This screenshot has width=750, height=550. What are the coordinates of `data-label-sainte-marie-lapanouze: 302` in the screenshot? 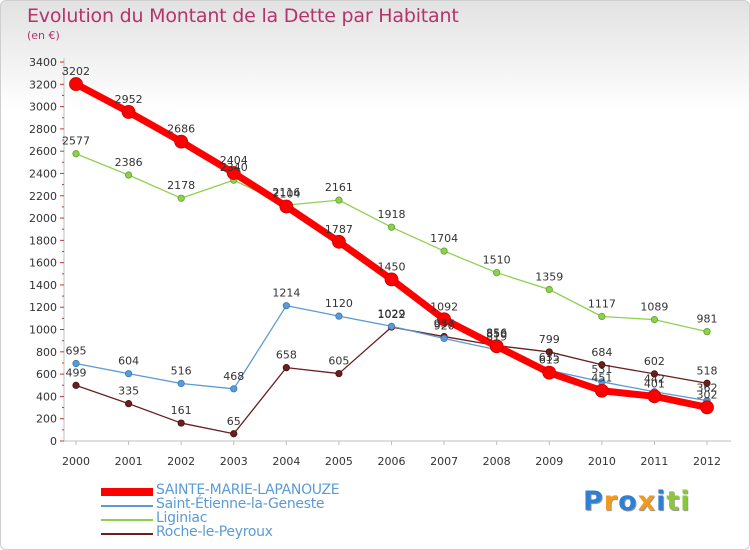 It's located at (707, 394).